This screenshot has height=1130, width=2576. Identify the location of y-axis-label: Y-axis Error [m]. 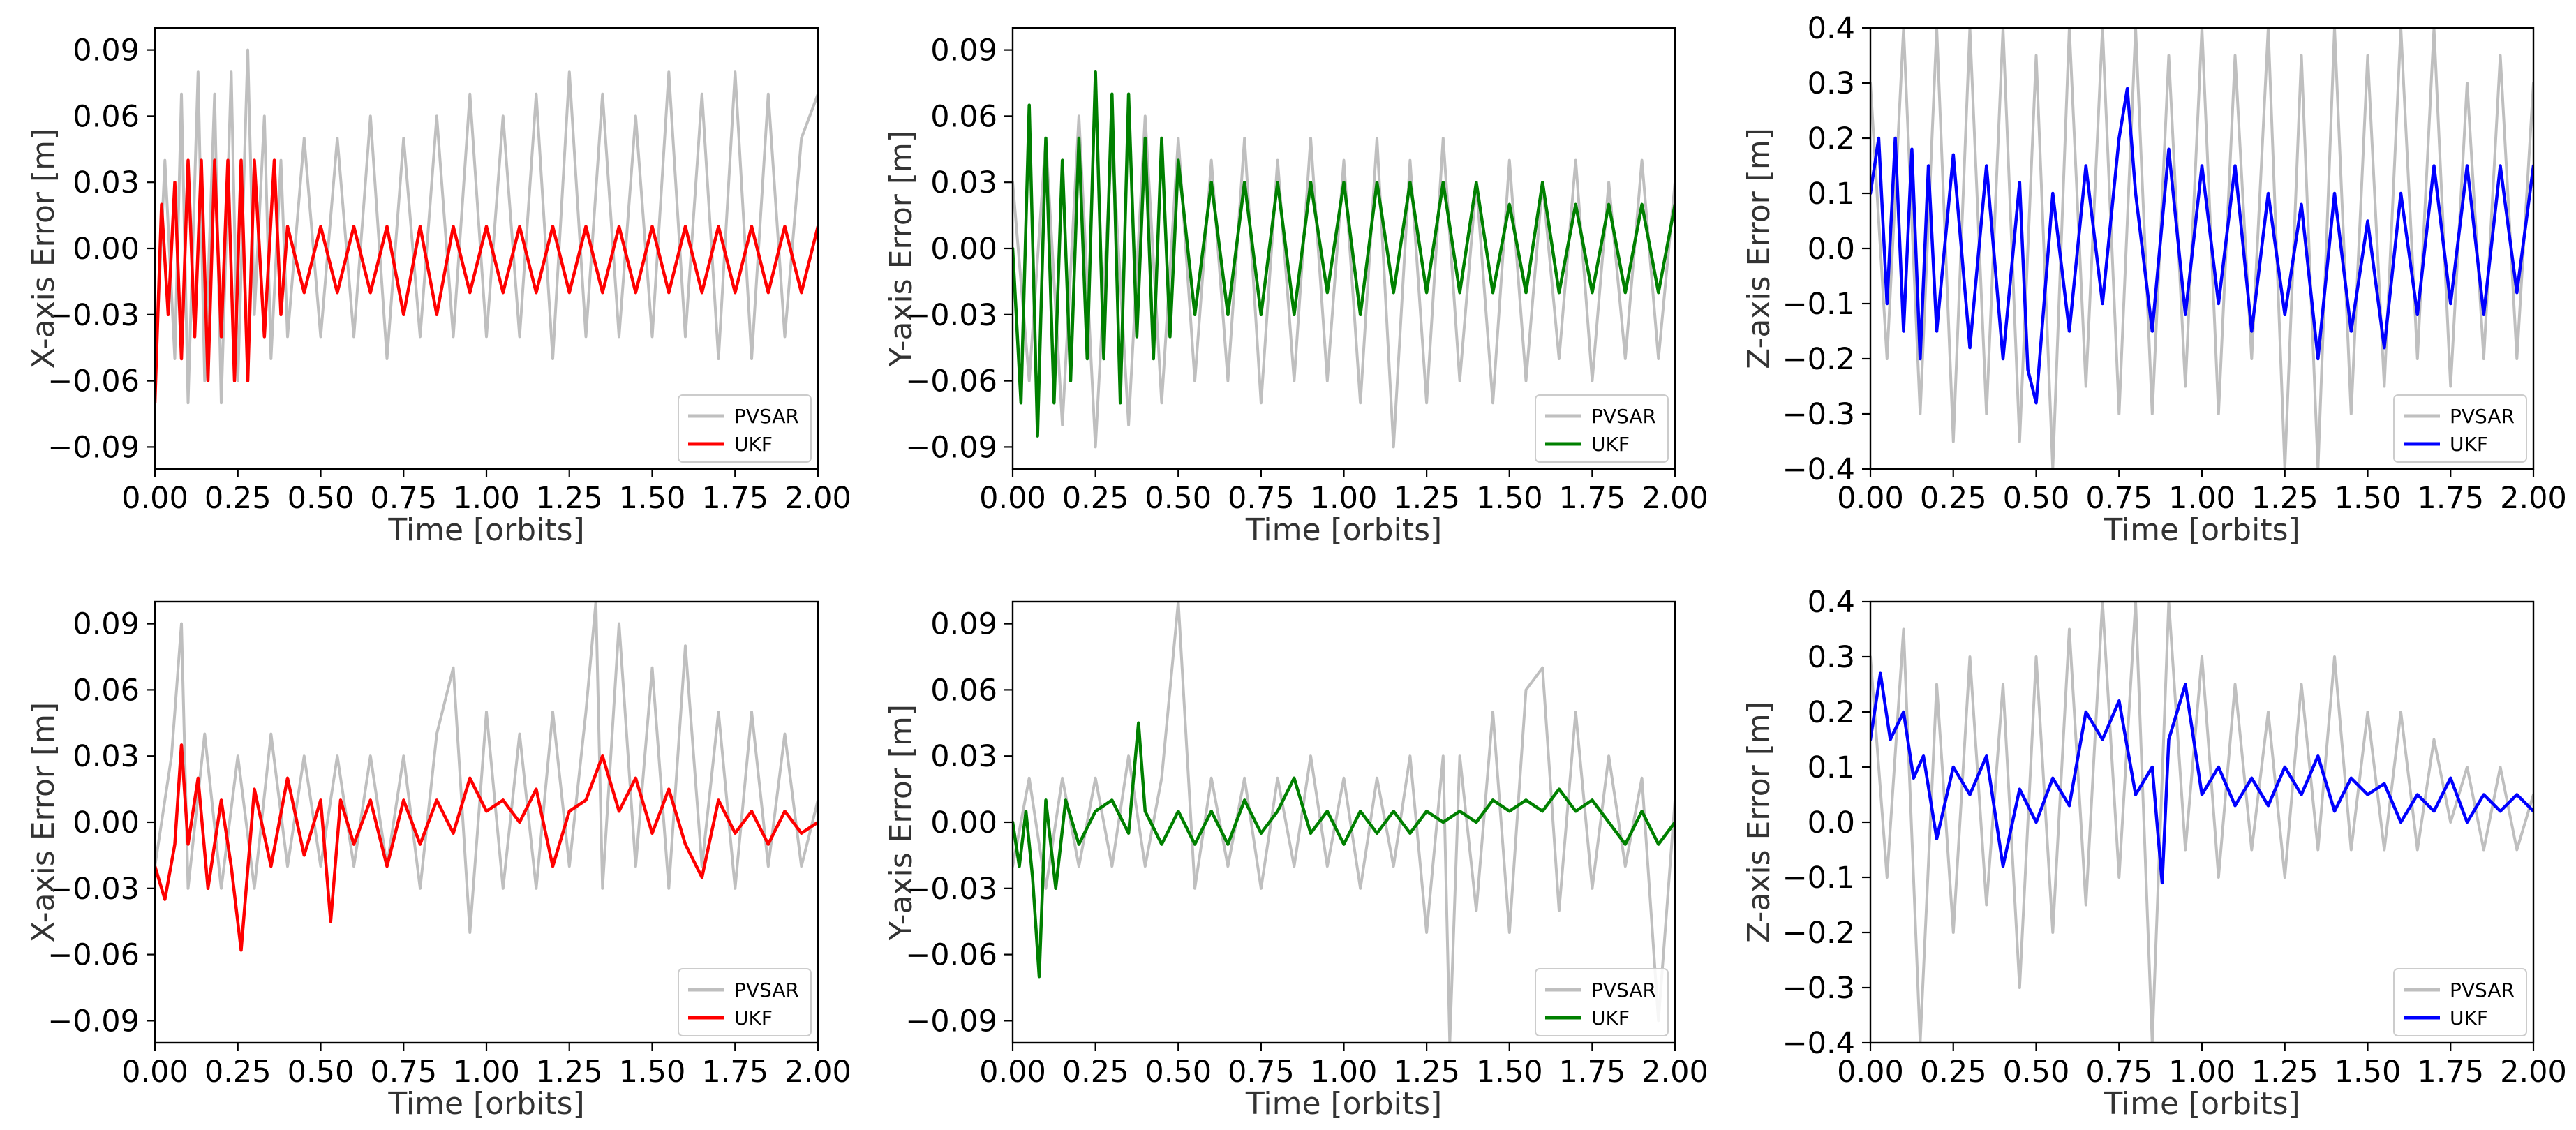
(901, 249).